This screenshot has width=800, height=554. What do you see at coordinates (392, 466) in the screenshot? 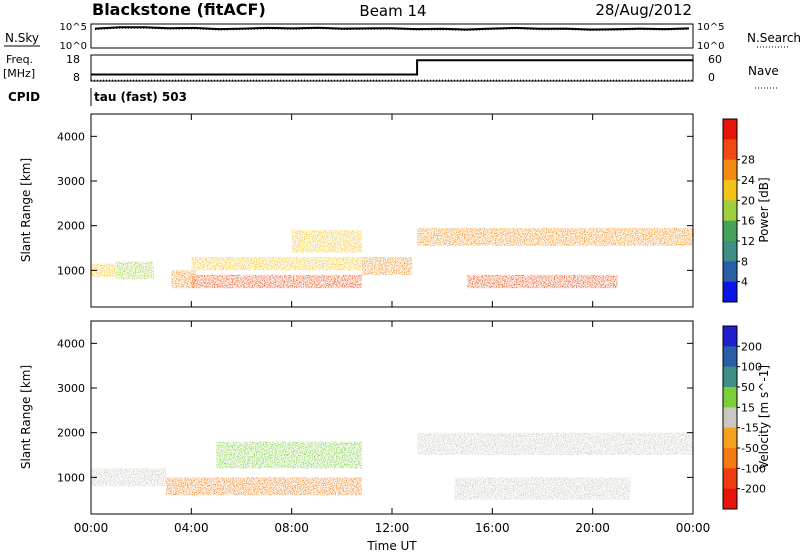
I see `velocity-scatter-layer` at bounding box center [392, 466].